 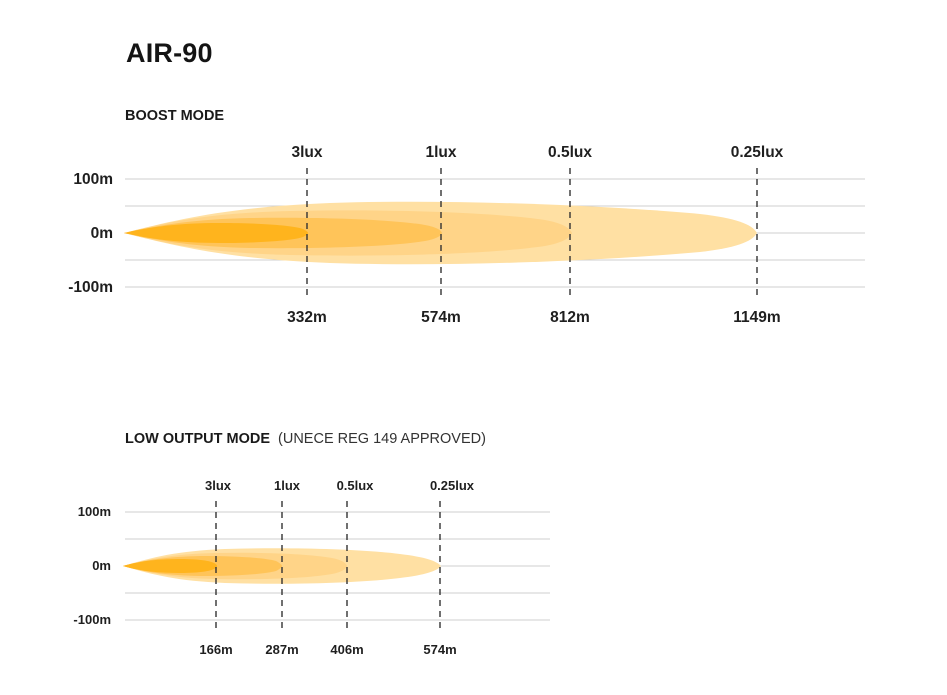 I want to click on boost-mode-heading-label: BOOST MODE, so click(x=174, y=116).